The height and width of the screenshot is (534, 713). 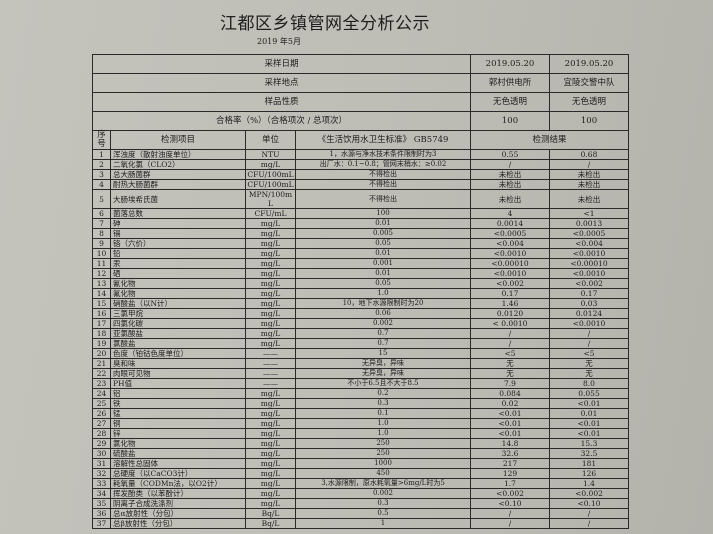 What do you see at coordinates (360, 503) in the screenshot?
I see `table-row: 35 阴离子合成洗涤剂 mg/L 0.3 <0.10 <0.10` at bounding box center [360, 503].